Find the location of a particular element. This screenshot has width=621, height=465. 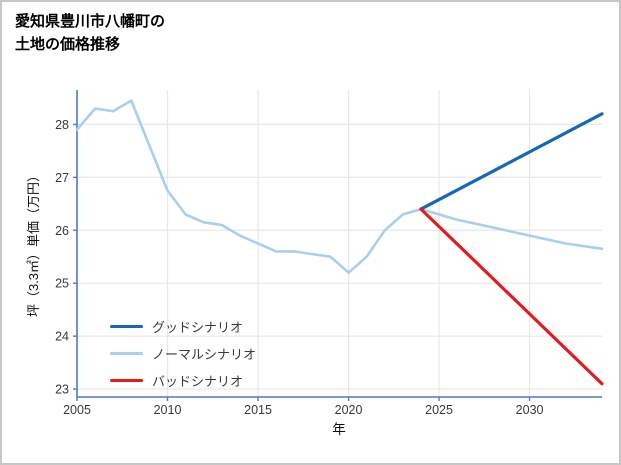

y-tick-label: 28 is located at coordinates (62, 125).